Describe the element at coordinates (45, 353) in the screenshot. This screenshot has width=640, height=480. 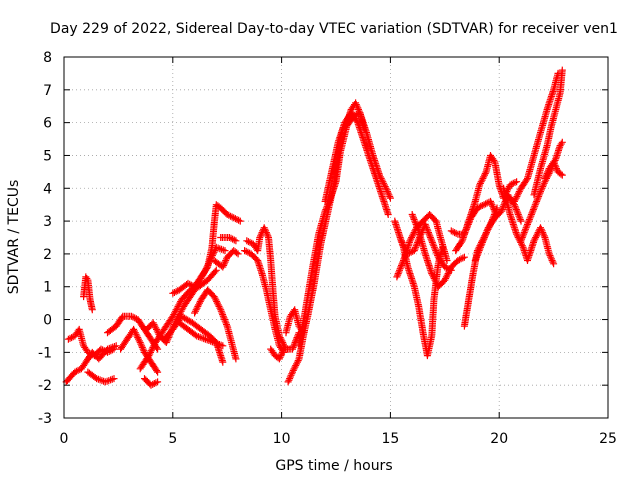
I see `y-tick-label: -1` at that location.